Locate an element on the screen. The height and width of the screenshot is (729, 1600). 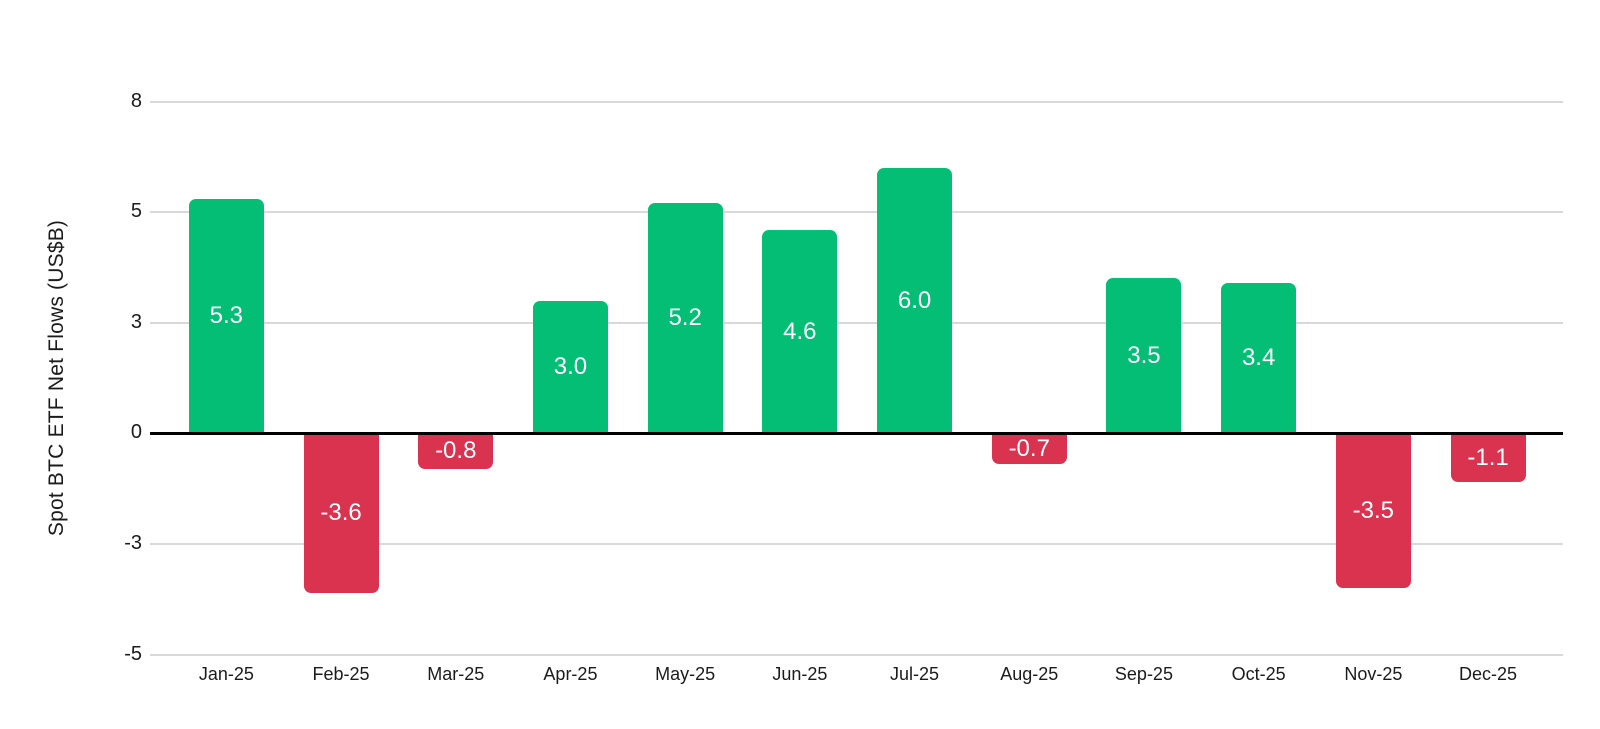
x-tick-label: Mar-25 is located at coordinates (456, 674).